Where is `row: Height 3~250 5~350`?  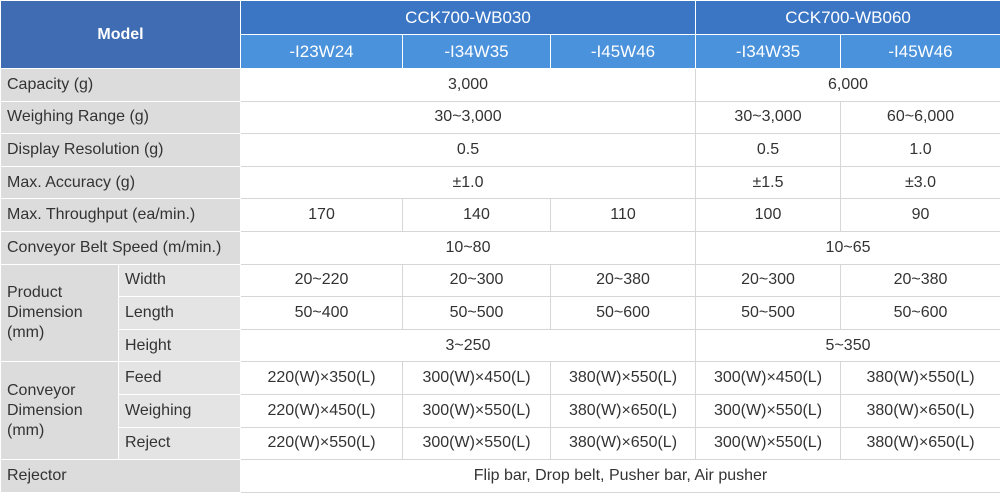 row: Height 3~250 5~350 is located at coordinates (500, 345).